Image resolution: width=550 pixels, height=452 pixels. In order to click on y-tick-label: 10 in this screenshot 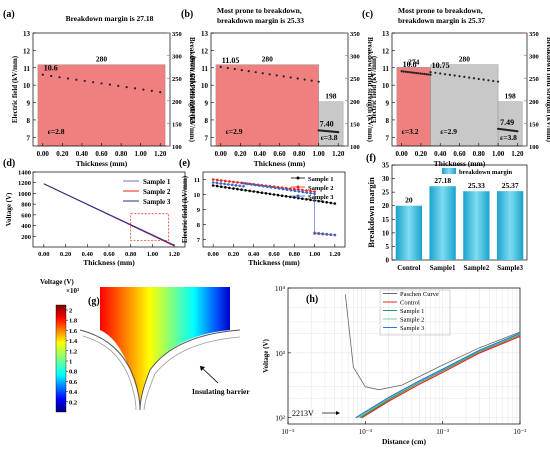, I will do `click(386, 86)`.